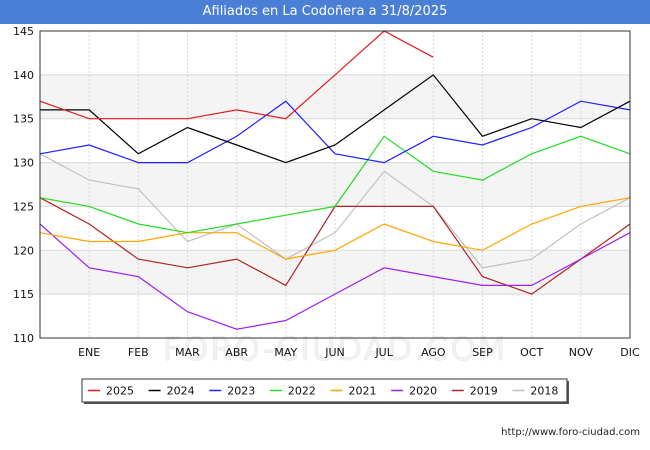 This screenshot has height=450, width=650. What do you see at coordinates (482, 352) in the screenshot?
I see `x-tick-label: SEP` at bounding box center [482, 352].